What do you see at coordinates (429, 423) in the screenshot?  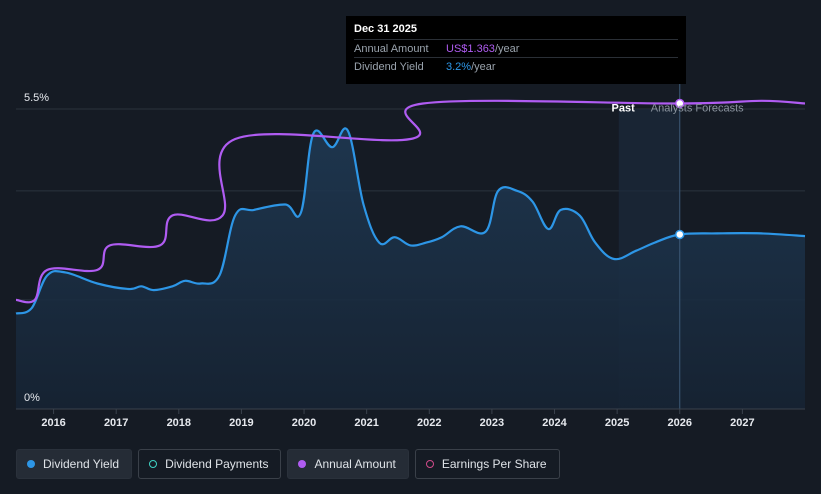 I see `x-tick-label: 2022` at bounding box center [429, 423].